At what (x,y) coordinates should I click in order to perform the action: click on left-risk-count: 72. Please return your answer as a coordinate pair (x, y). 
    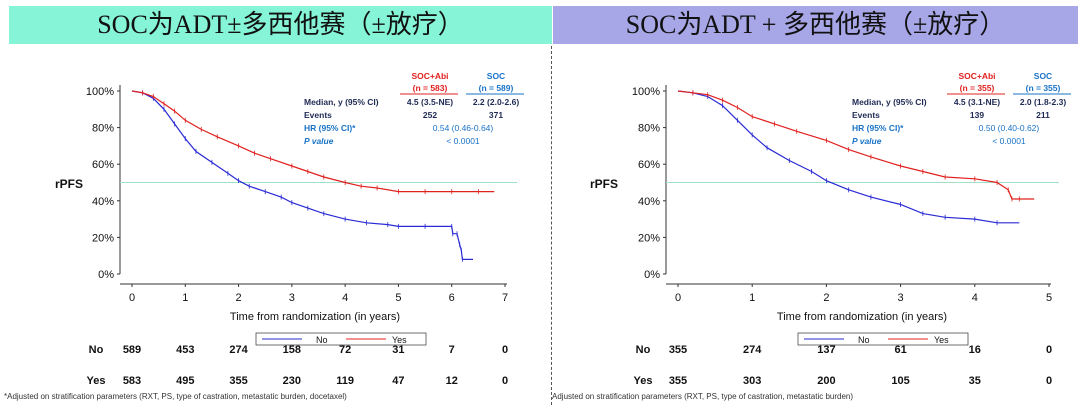
    Looking at the image, I should click on (345, 350).